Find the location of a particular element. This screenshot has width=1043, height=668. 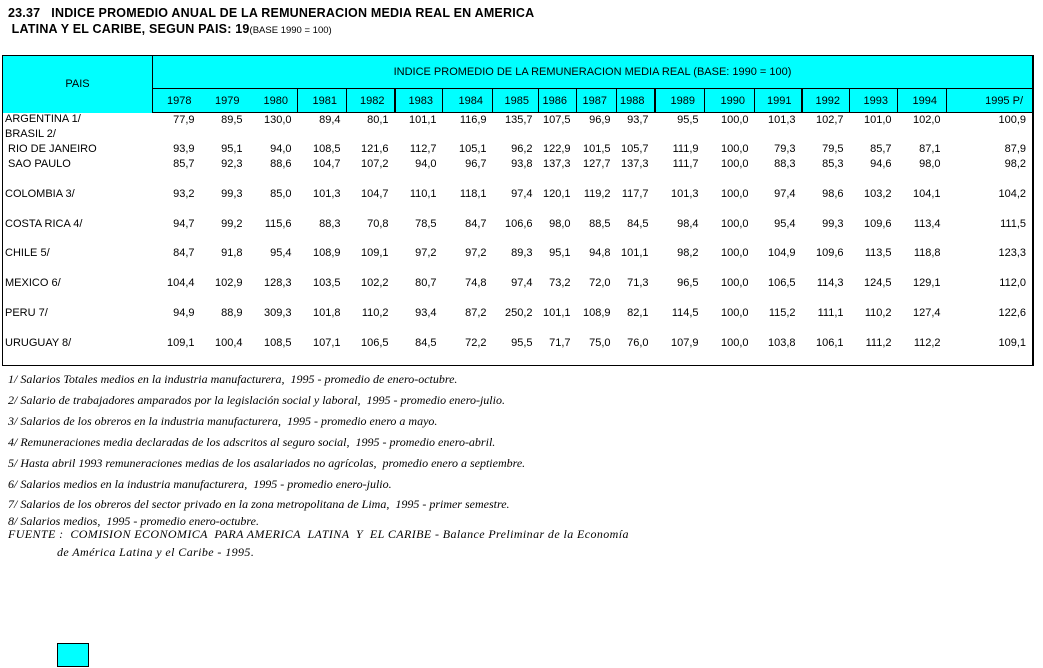

value-cell: 77,9 is located at coordinates (184, 119).